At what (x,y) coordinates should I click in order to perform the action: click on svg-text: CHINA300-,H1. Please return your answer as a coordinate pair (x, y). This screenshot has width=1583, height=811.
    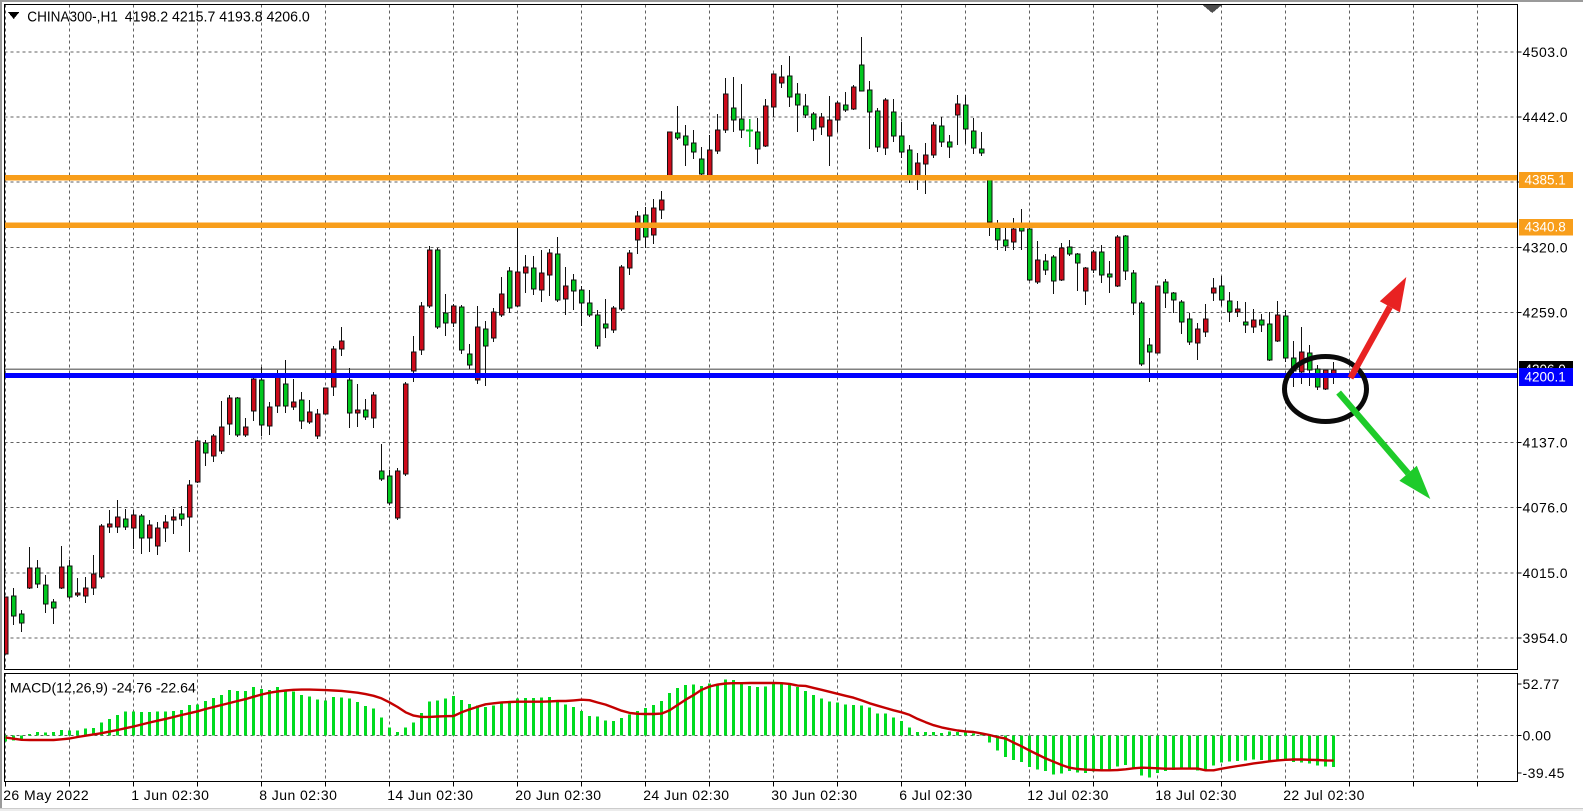
    Looking at the image, I should click on (72, 18).